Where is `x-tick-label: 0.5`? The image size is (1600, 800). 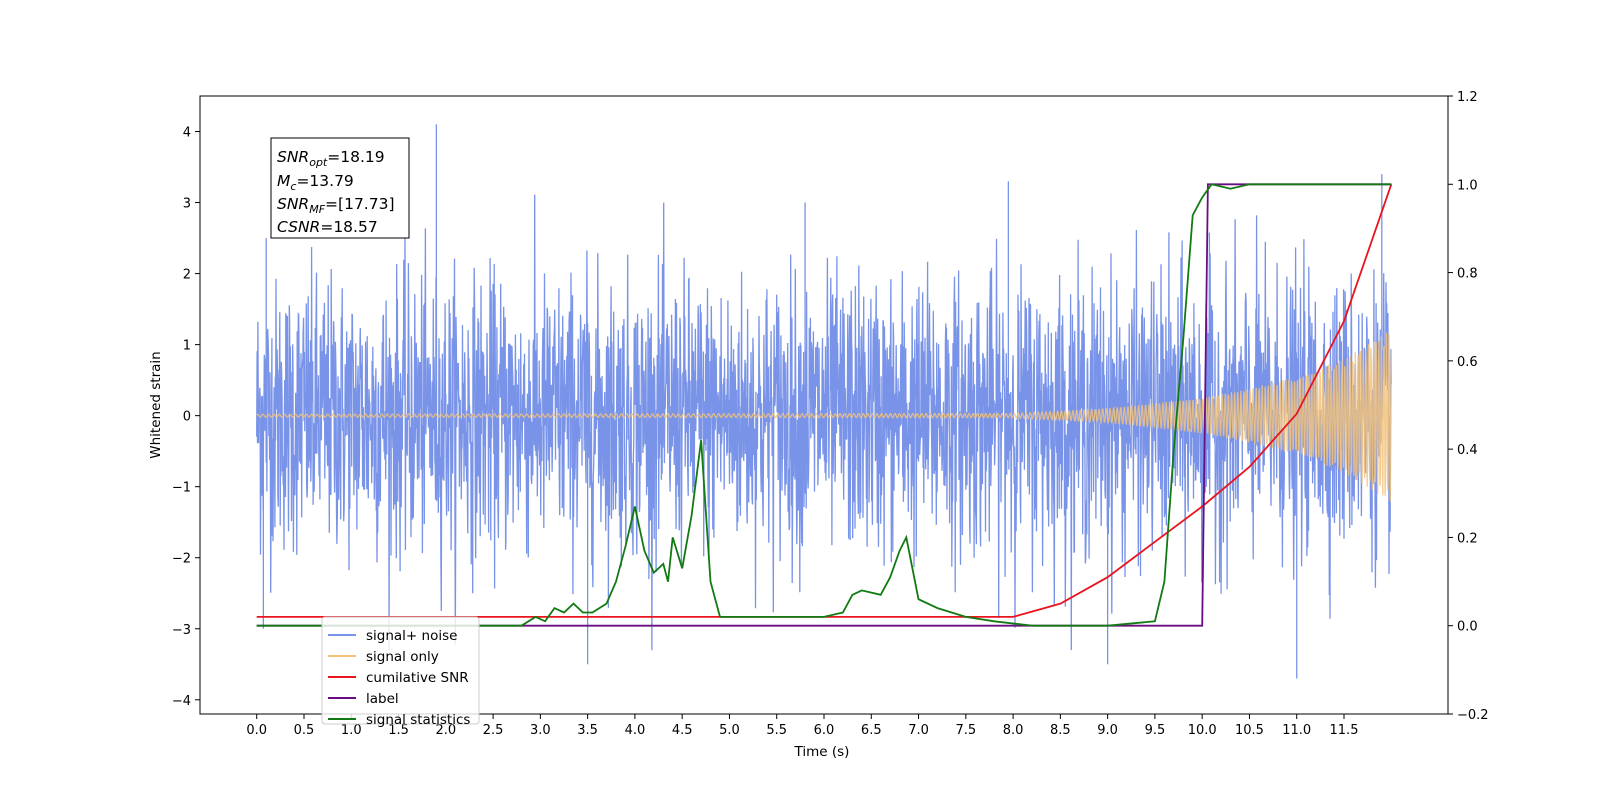
x-tick-label: 0.5 is located at coordinates (304, 730).